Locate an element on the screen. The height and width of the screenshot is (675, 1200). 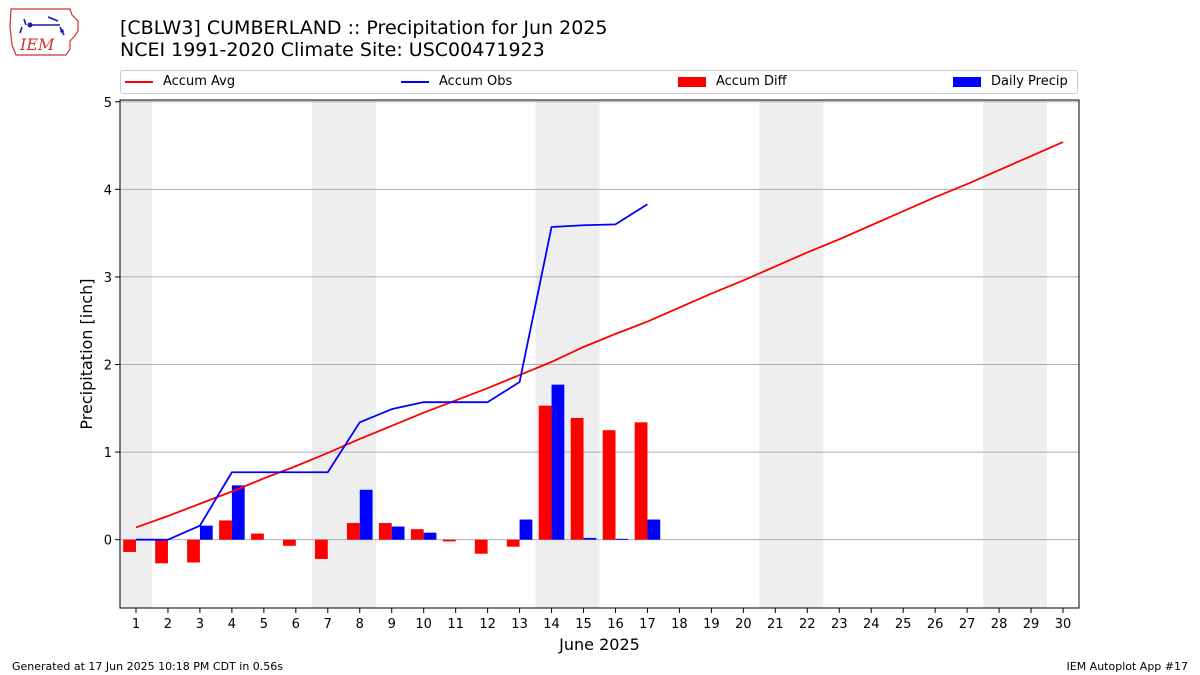
x-tick-label: 4 is located at coordinates (232, 624).